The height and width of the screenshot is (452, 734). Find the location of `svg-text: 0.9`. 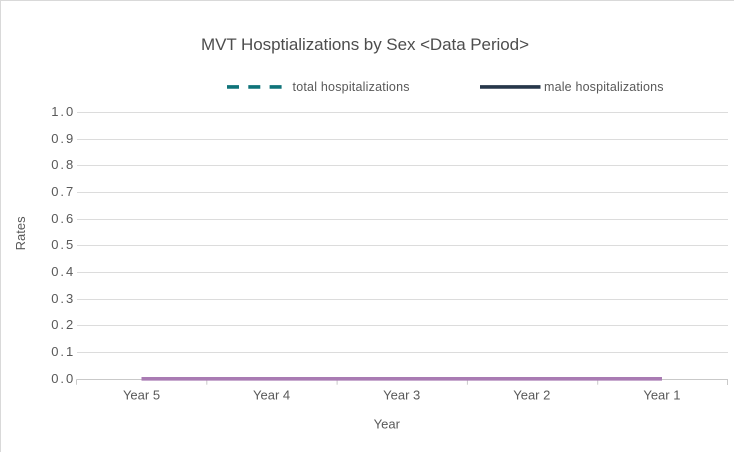

svg-text: 0.9 is located at coordinates (62, 138).